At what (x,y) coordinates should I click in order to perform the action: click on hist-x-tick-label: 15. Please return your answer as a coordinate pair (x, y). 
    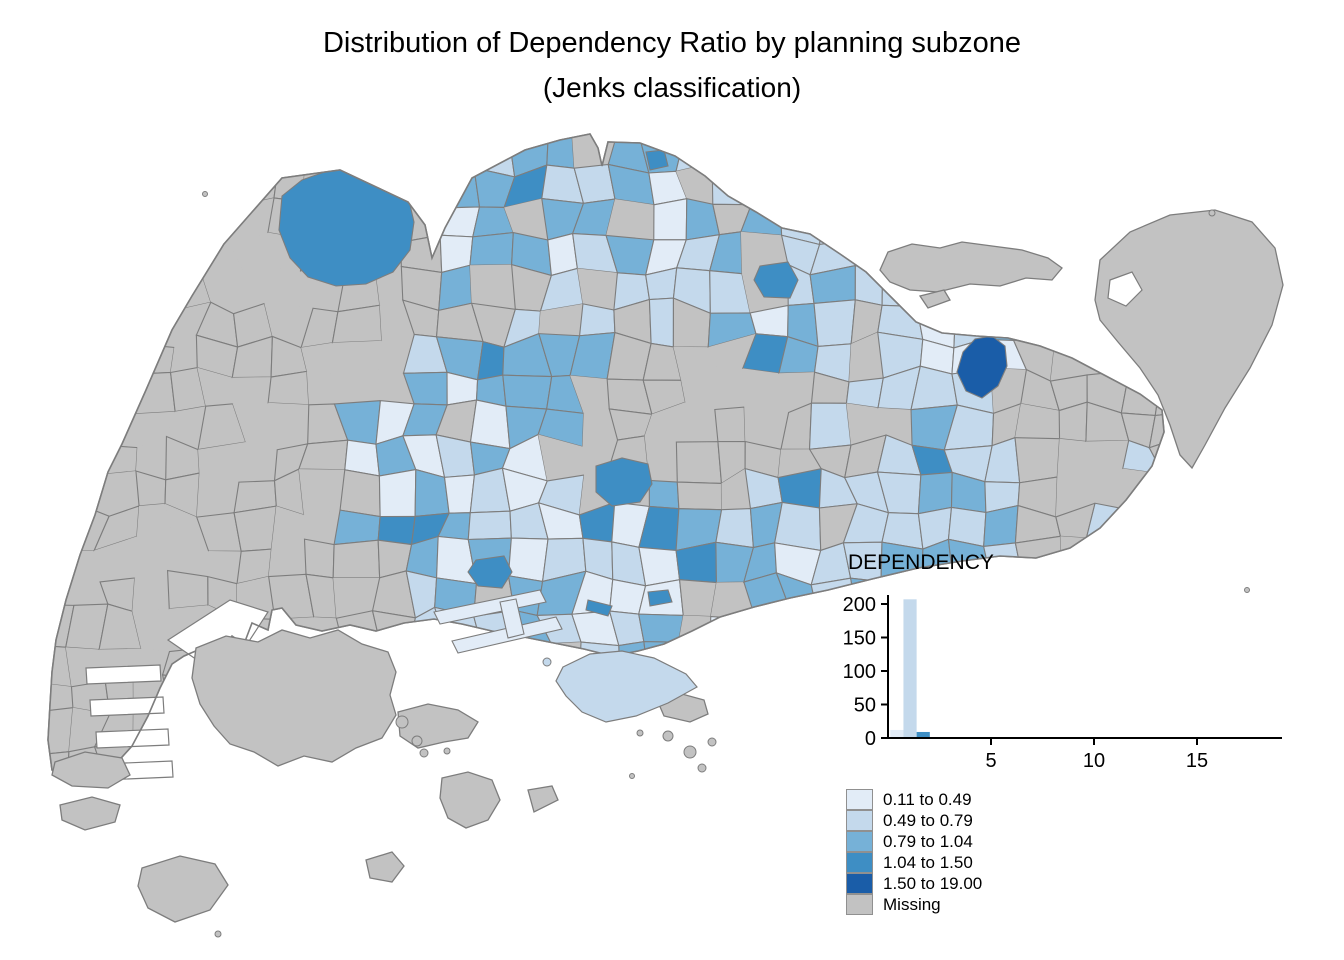
    Looking at the image, I should click on (1197, 761).